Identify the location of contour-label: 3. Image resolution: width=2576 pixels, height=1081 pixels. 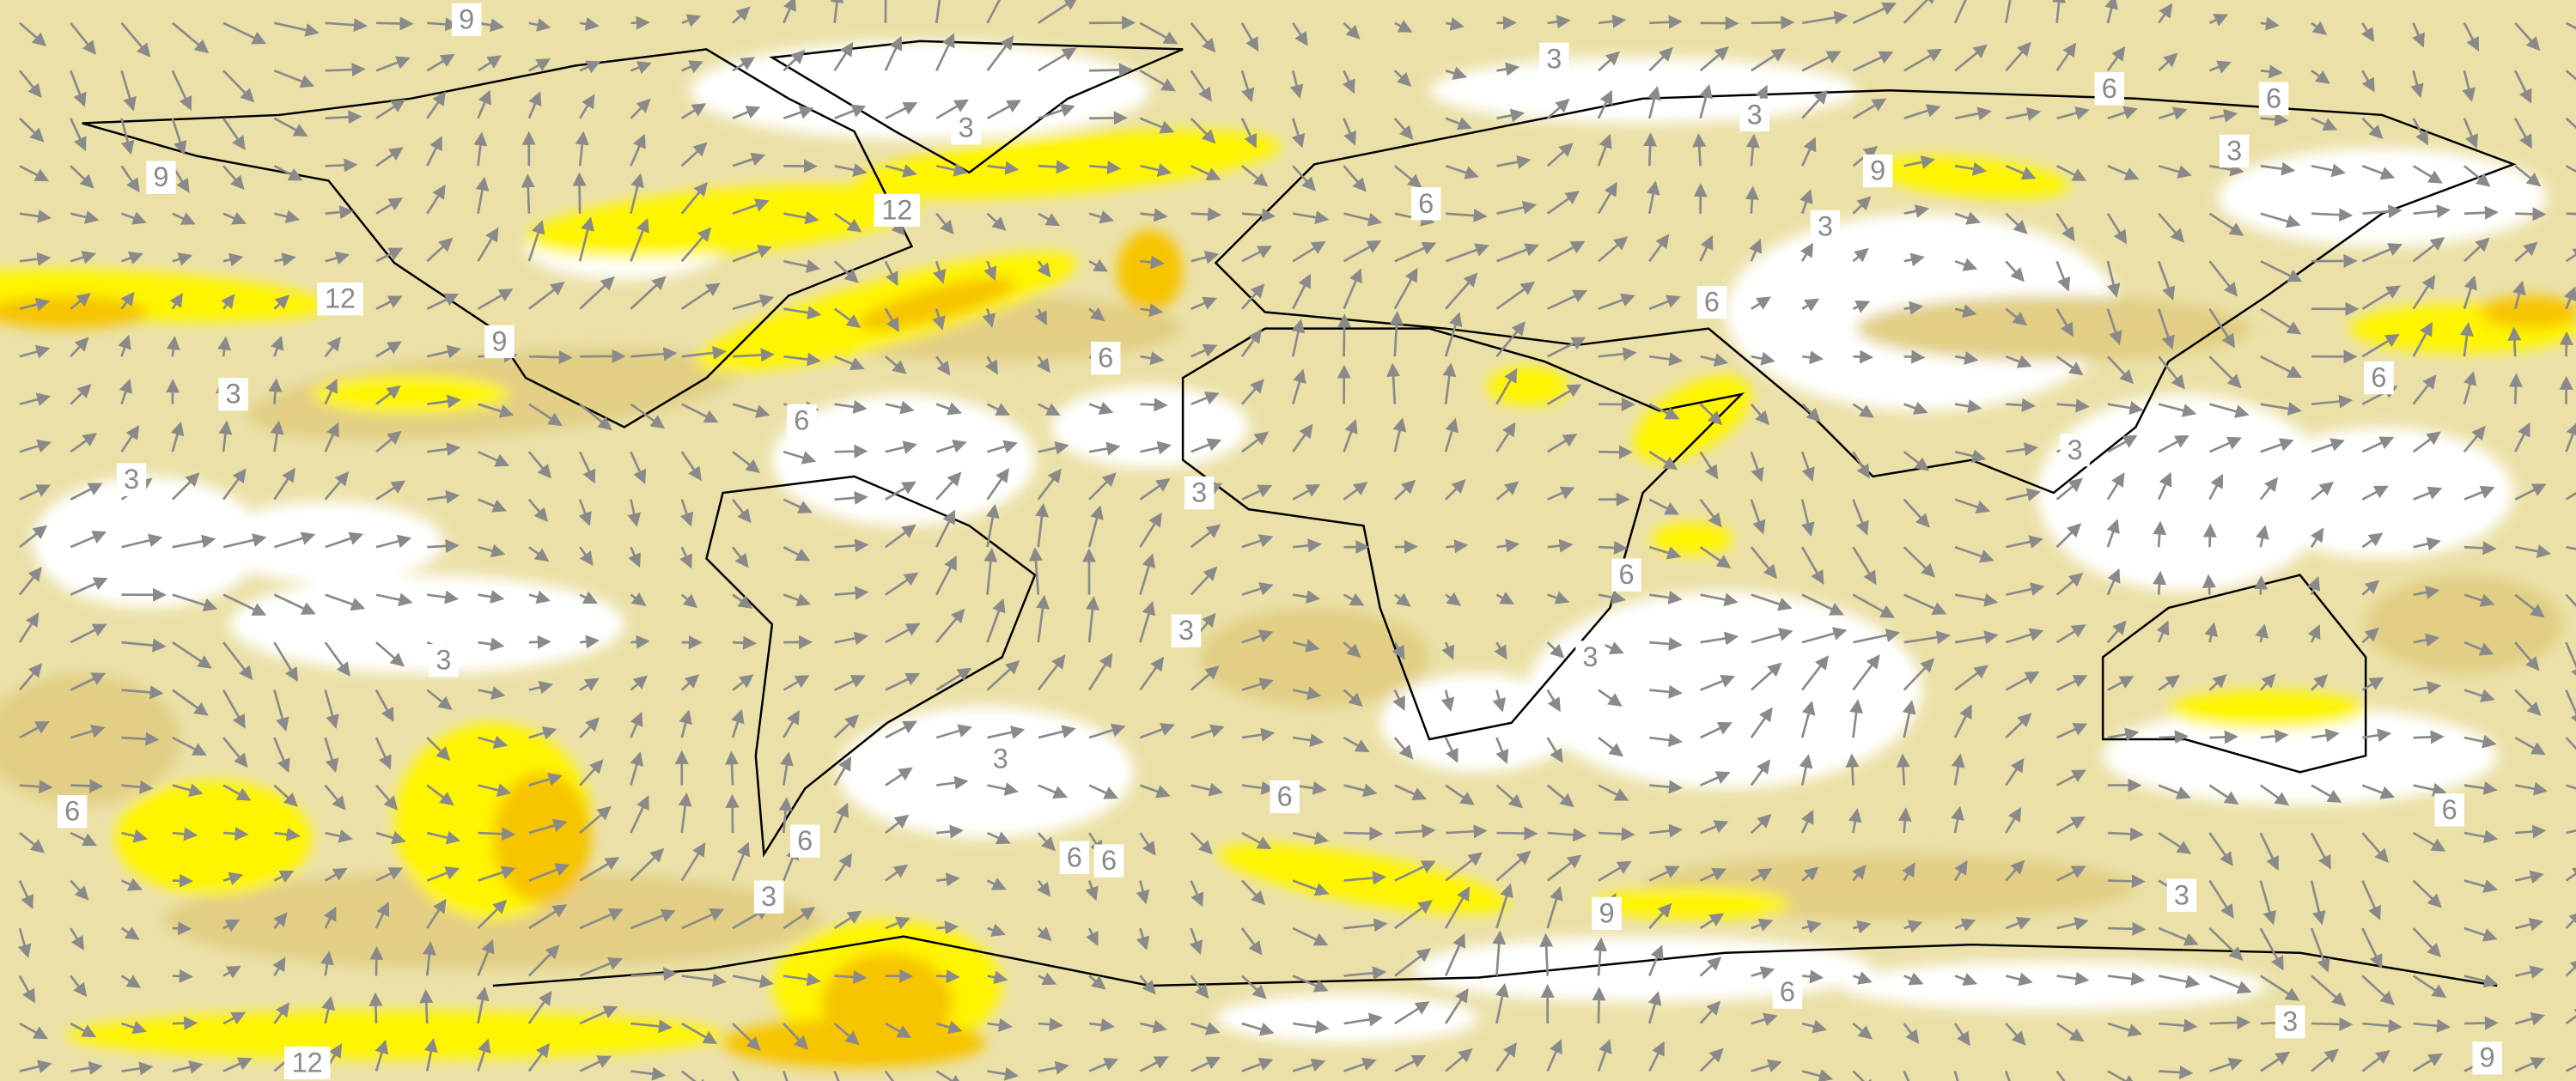
(768, 896).